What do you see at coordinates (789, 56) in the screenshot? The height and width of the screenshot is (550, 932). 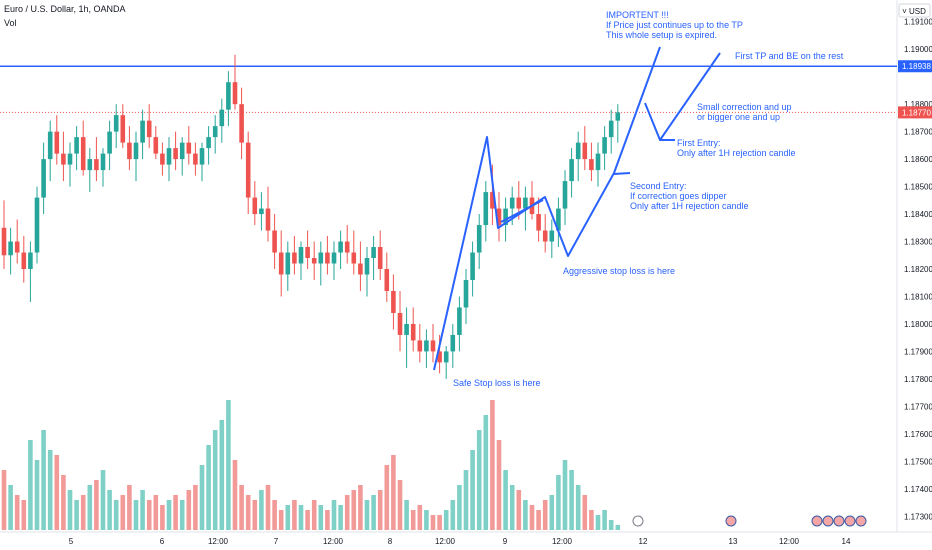 I see `first-tp-note: First TP and BE on the rest` at bounding box center [789, 56].